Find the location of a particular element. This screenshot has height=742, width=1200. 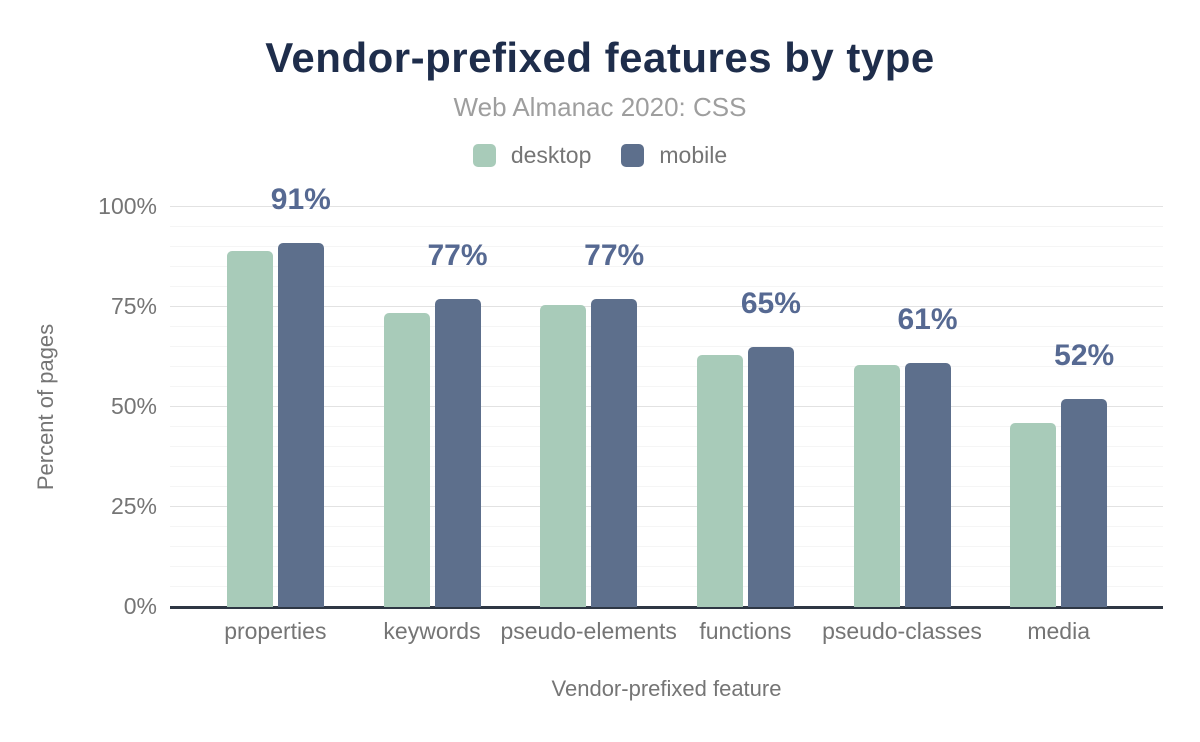

bar-desktop-pseudo-elements is located at coordinates (563, 456).